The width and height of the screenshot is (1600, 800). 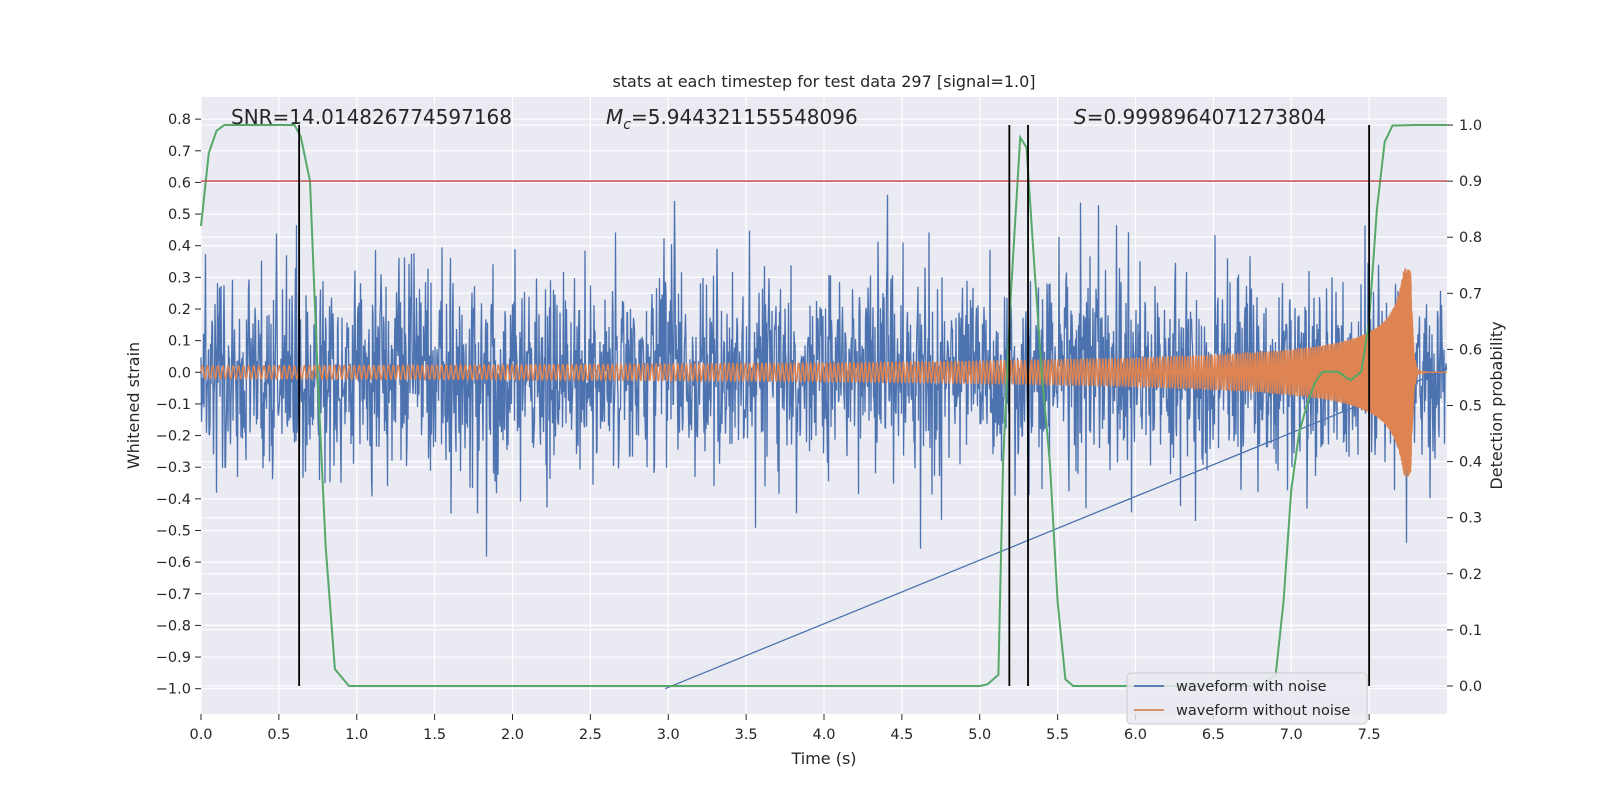 I want to click on y-tick-label: −0.6, so click(x=173, y=563).